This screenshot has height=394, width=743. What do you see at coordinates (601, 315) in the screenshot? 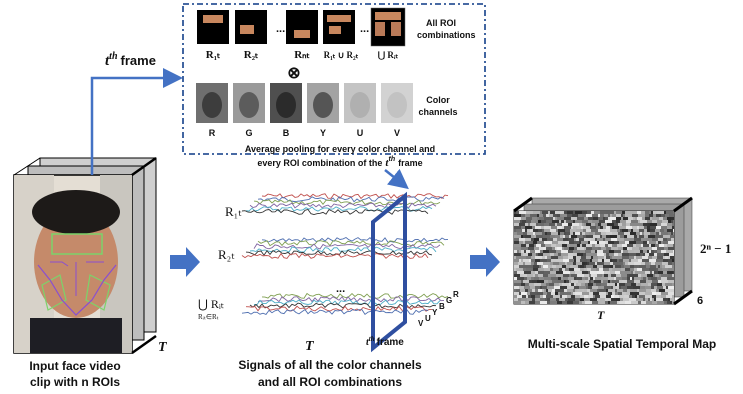
I see `map-T-label: T` at bounding box center [601, 315].